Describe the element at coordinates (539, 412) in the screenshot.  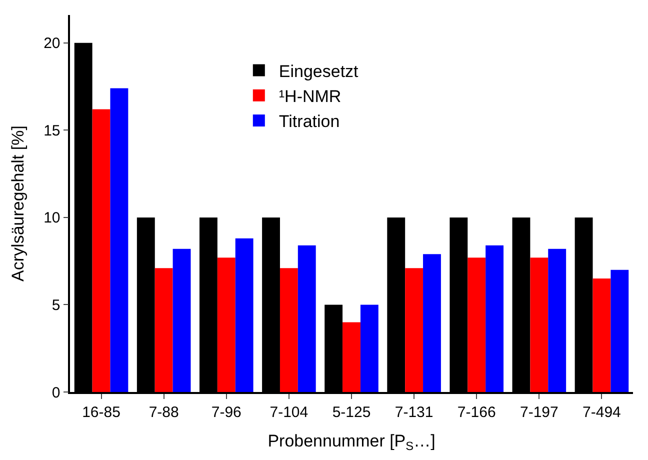
I see `x-tick-label: 7-197` at that location.